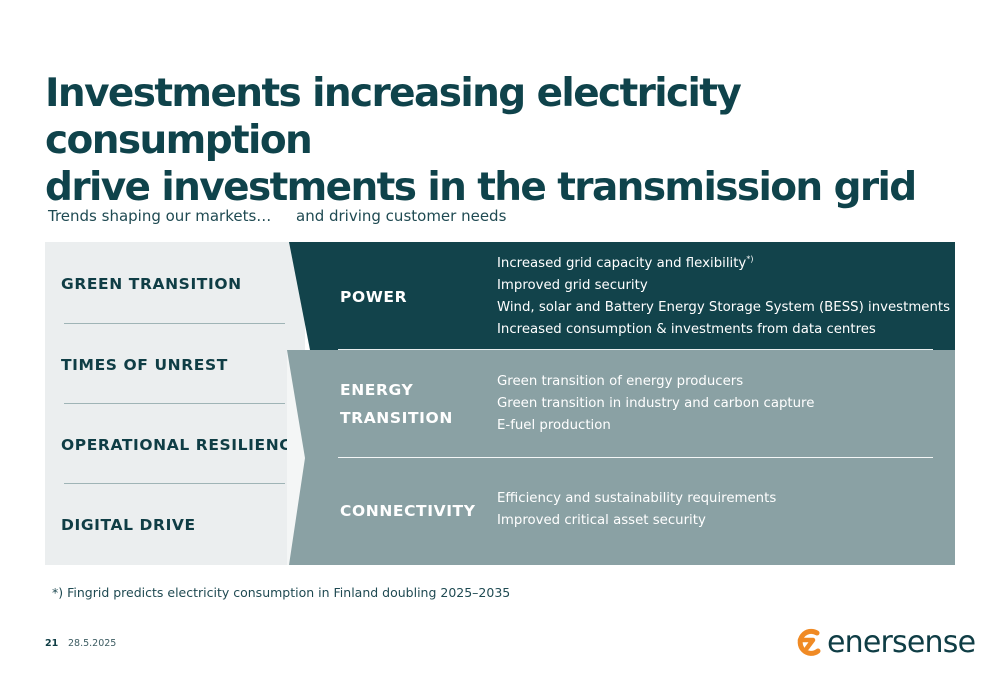  Describe the element at coordinates (572, 285) in the screenshot. I see `list-item: Improved grid security` at that location.